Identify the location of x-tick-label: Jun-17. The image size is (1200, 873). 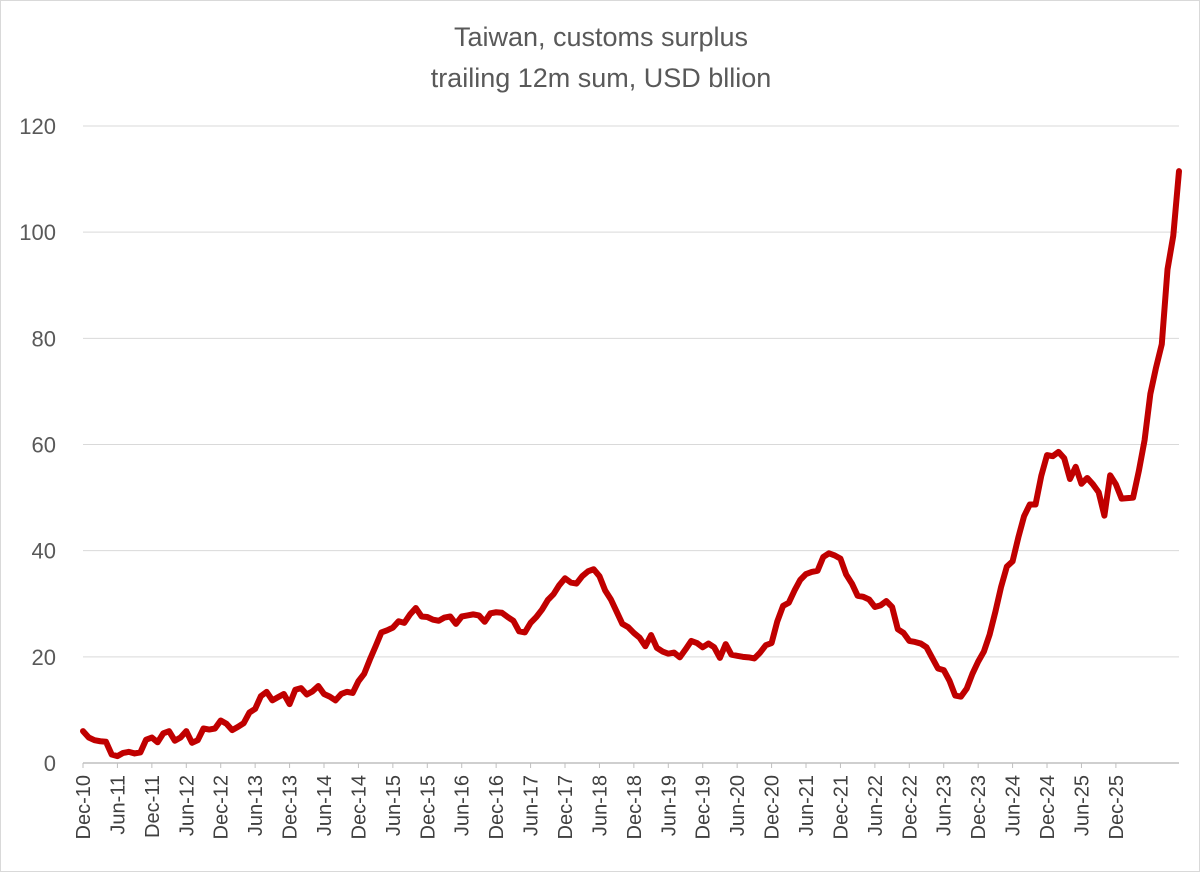
(532, 805).